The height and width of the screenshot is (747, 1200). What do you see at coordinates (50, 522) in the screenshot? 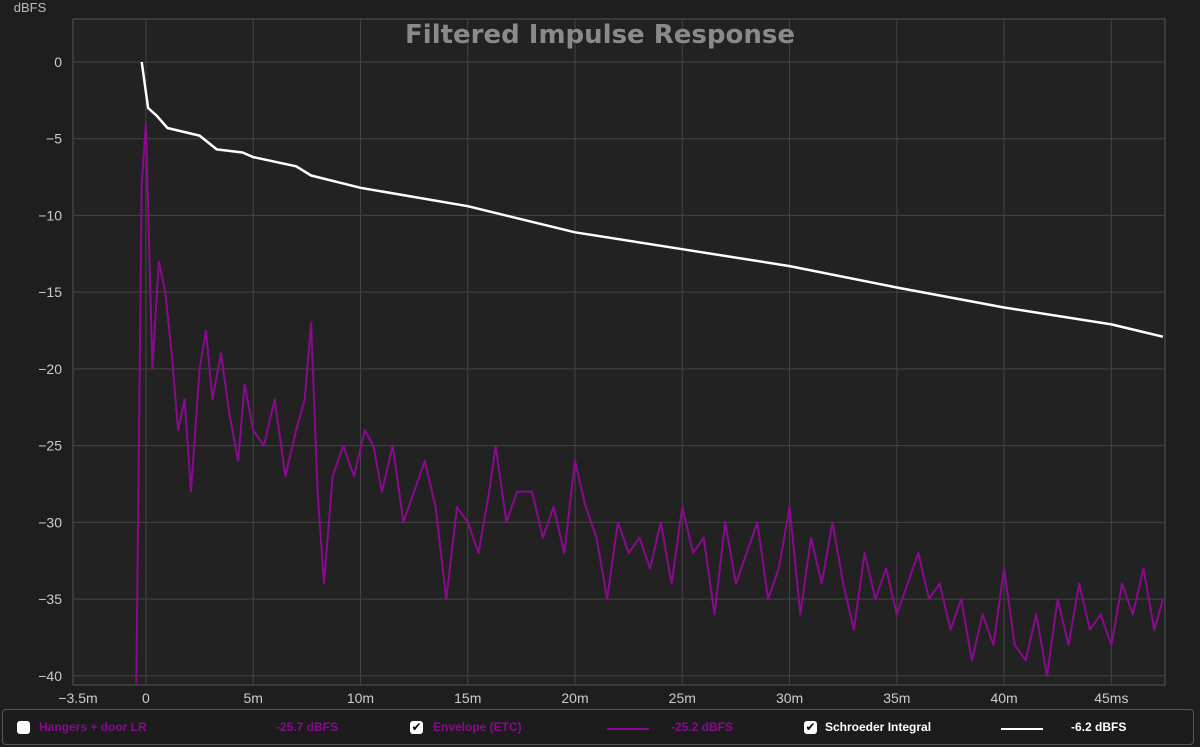
I see `y-tick-label: −30` at bounding box center [50, 522].